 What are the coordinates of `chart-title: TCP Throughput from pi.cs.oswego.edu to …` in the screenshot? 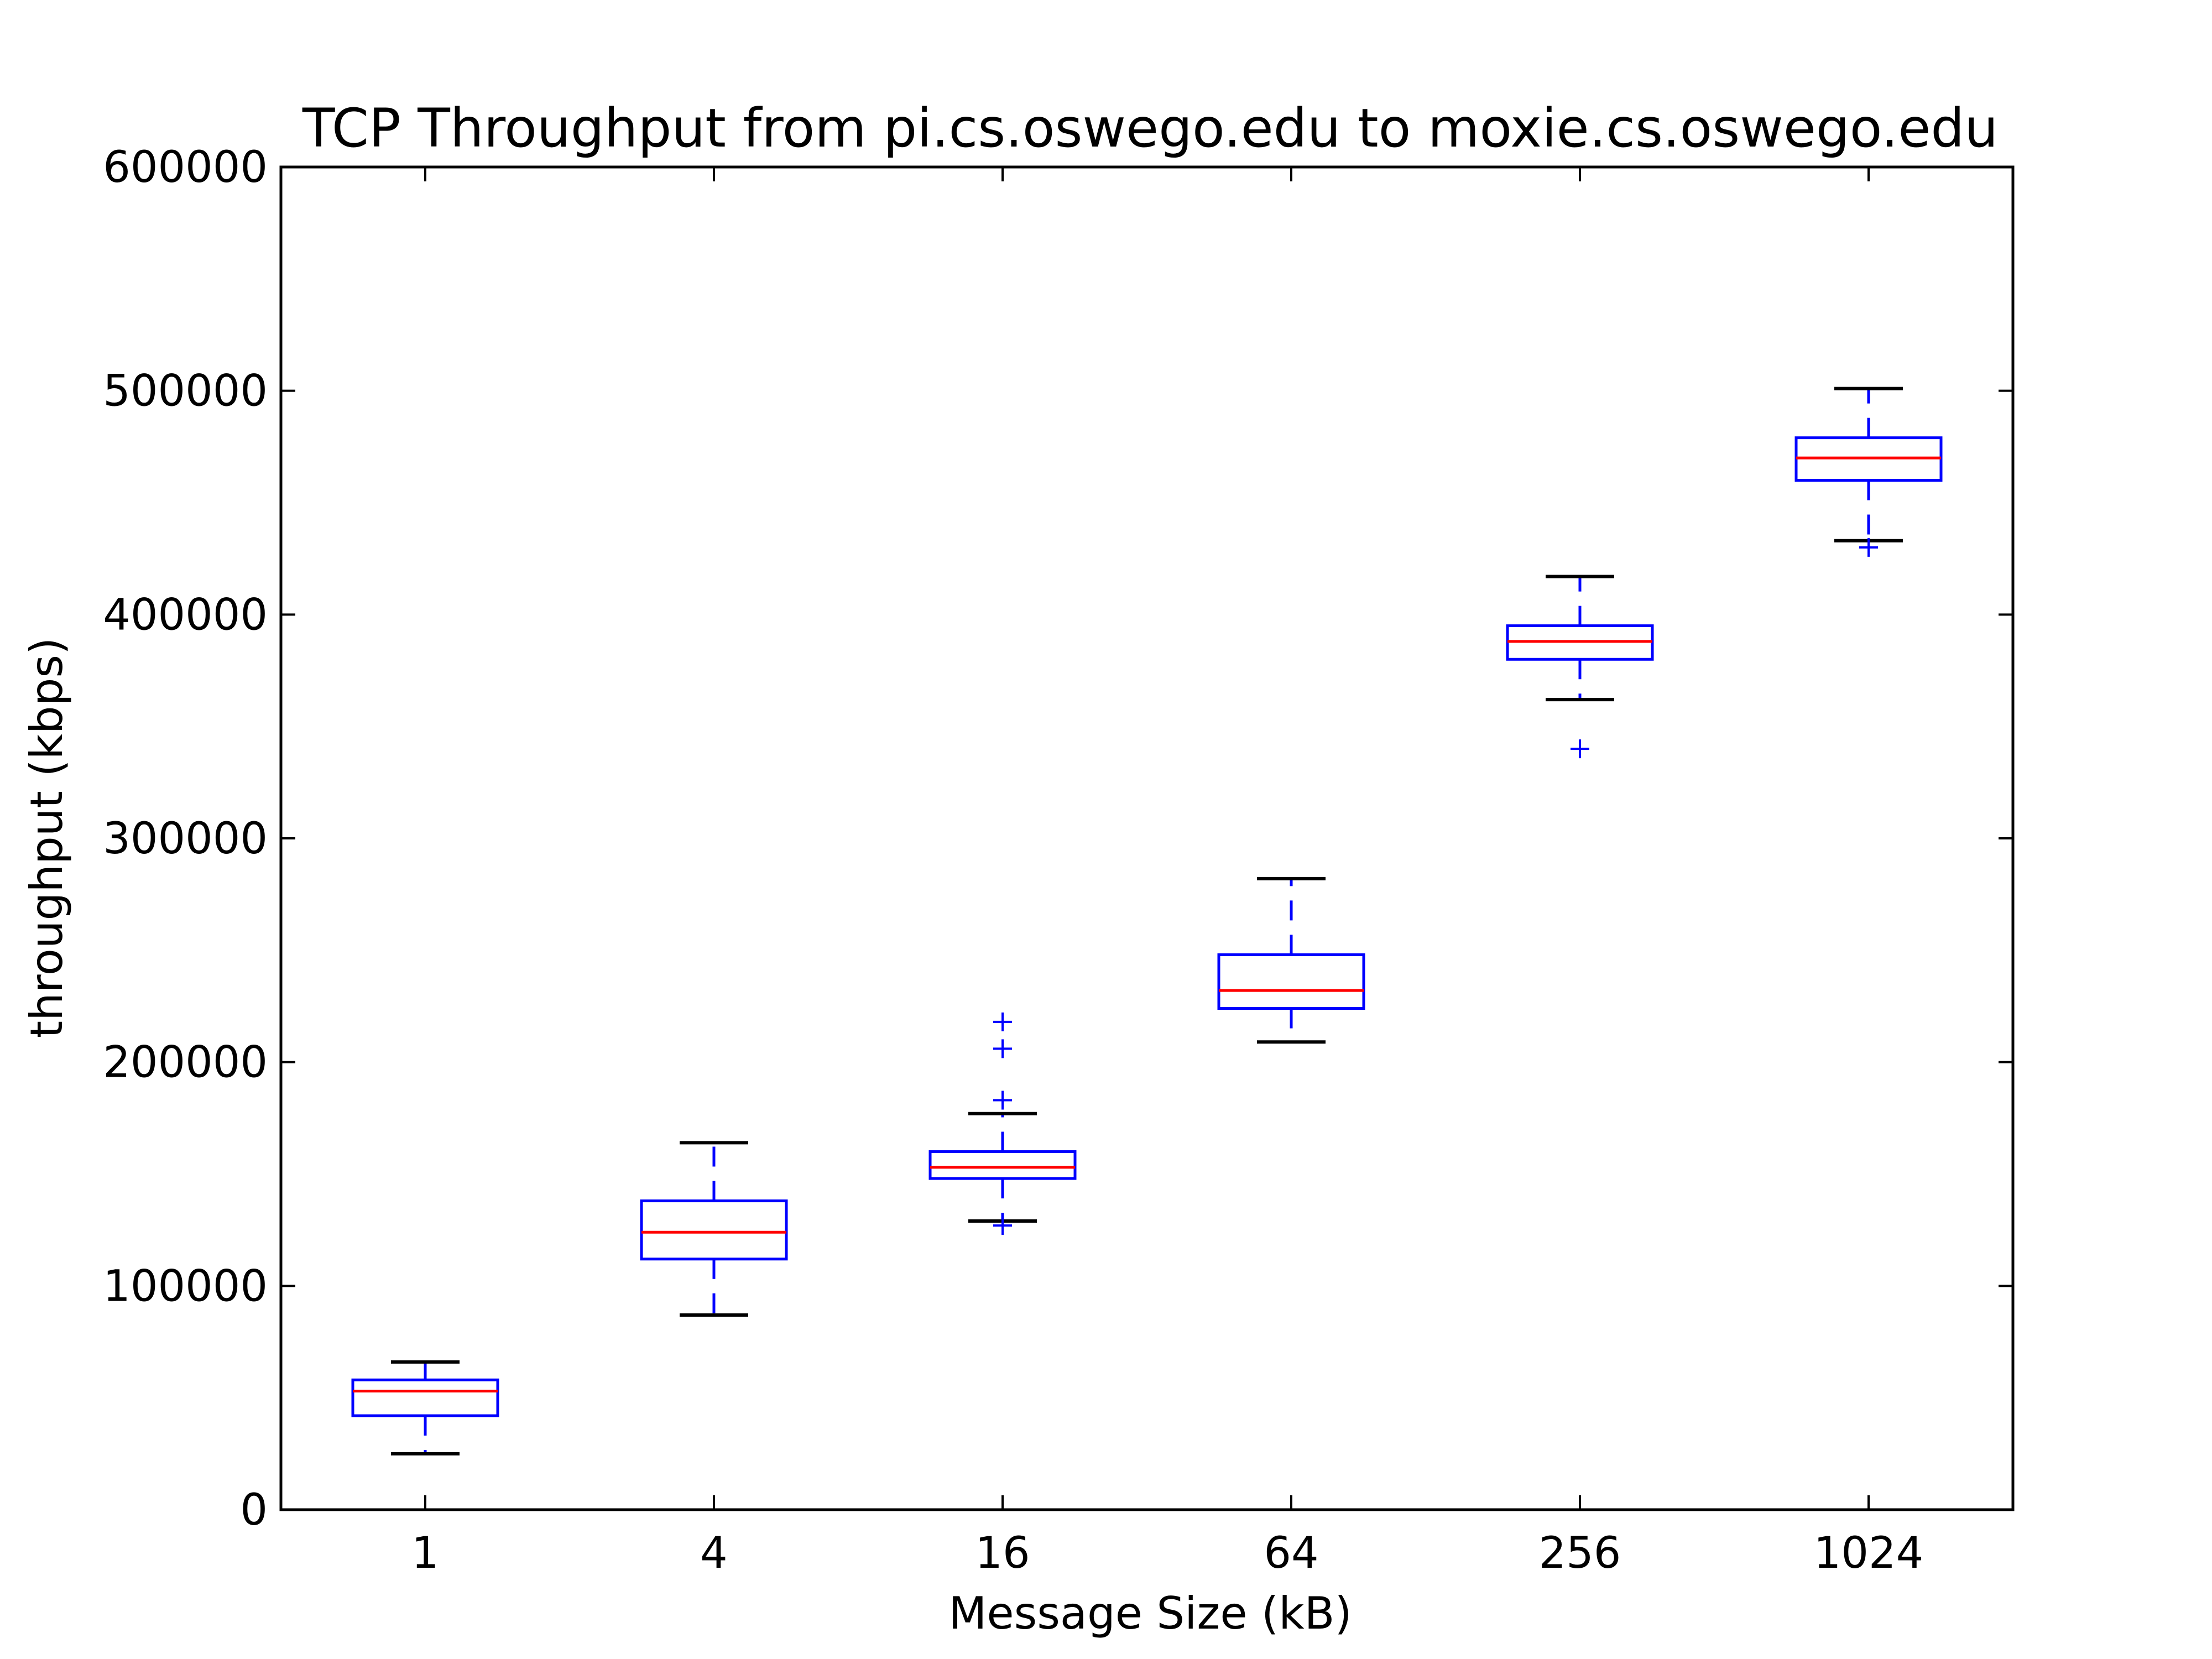 It's located at (1150, 128).